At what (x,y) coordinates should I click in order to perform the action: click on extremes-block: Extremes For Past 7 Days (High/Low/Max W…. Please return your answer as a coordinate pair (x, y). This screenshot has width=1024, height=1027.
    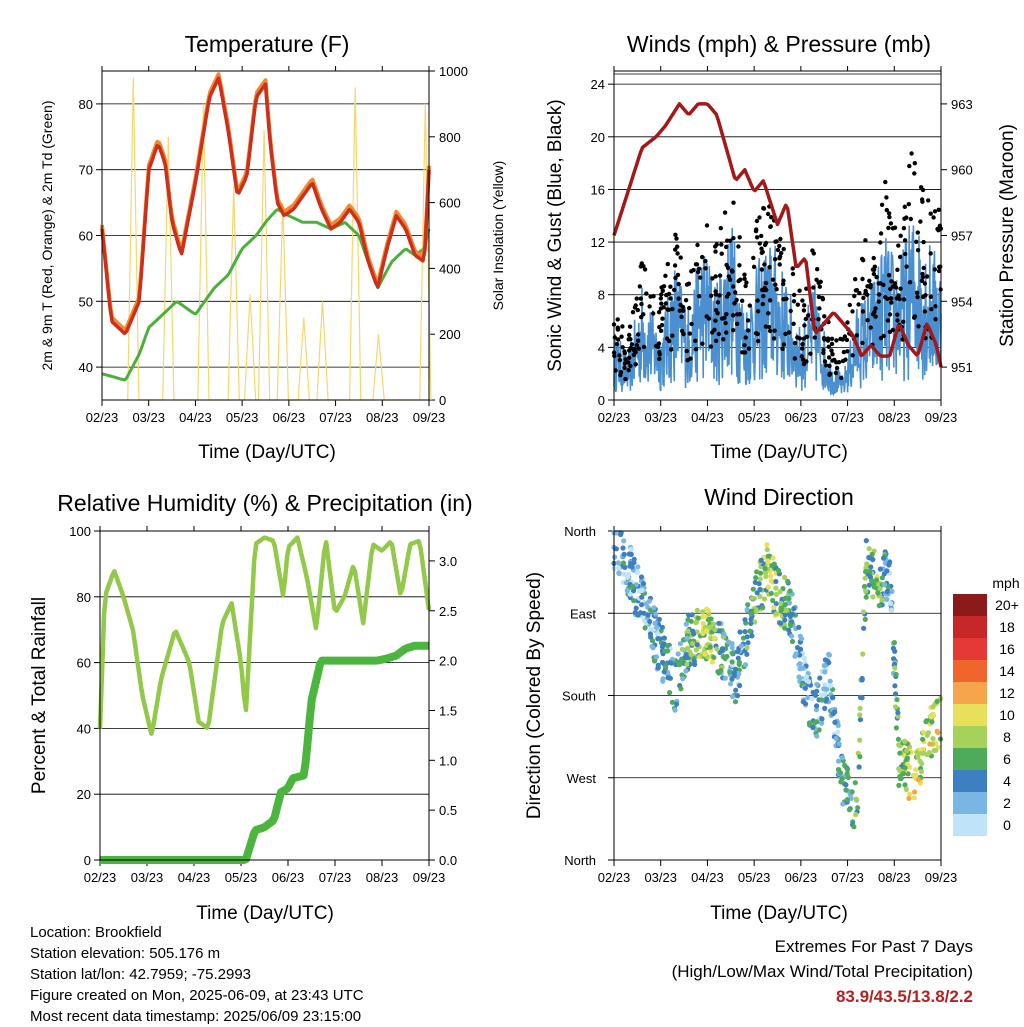
    Looking at the image, I should click on (822, 971).